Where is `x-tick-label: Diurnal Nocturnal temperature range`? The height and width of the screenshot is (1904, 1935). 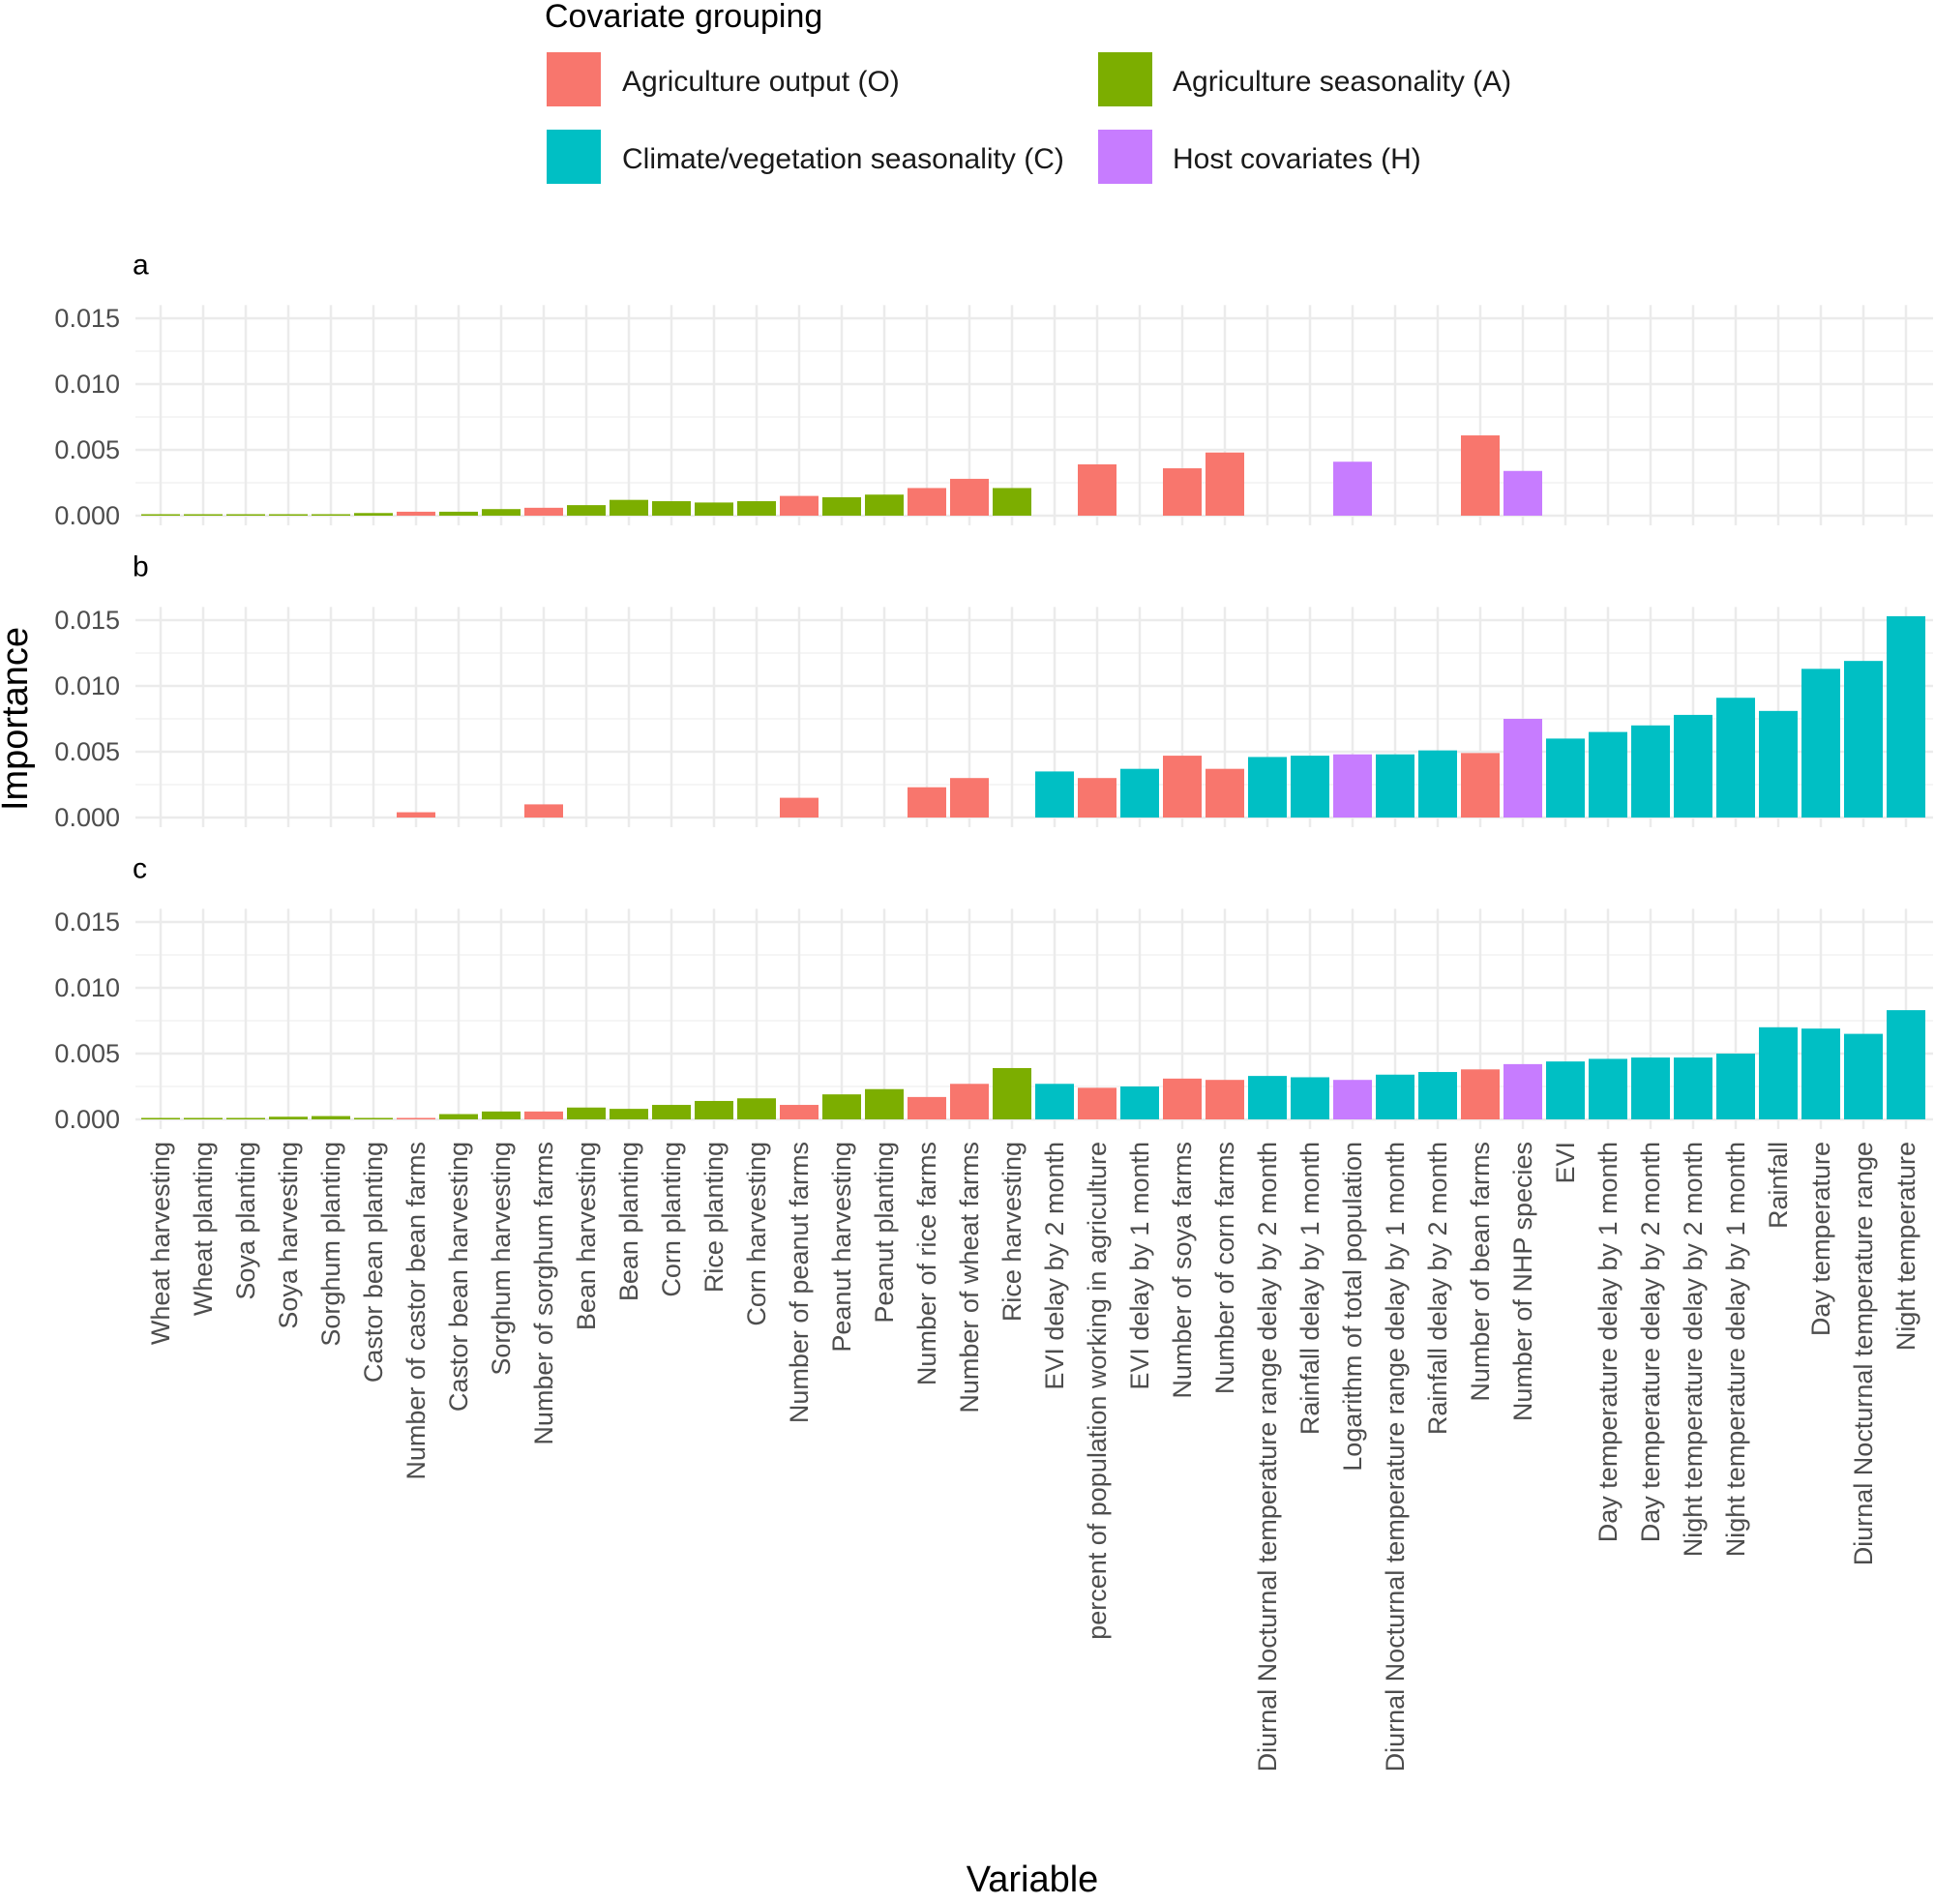
x-tick-label: Diurnal Nocturnal temperature range is located at coordinates (1863, 1354).